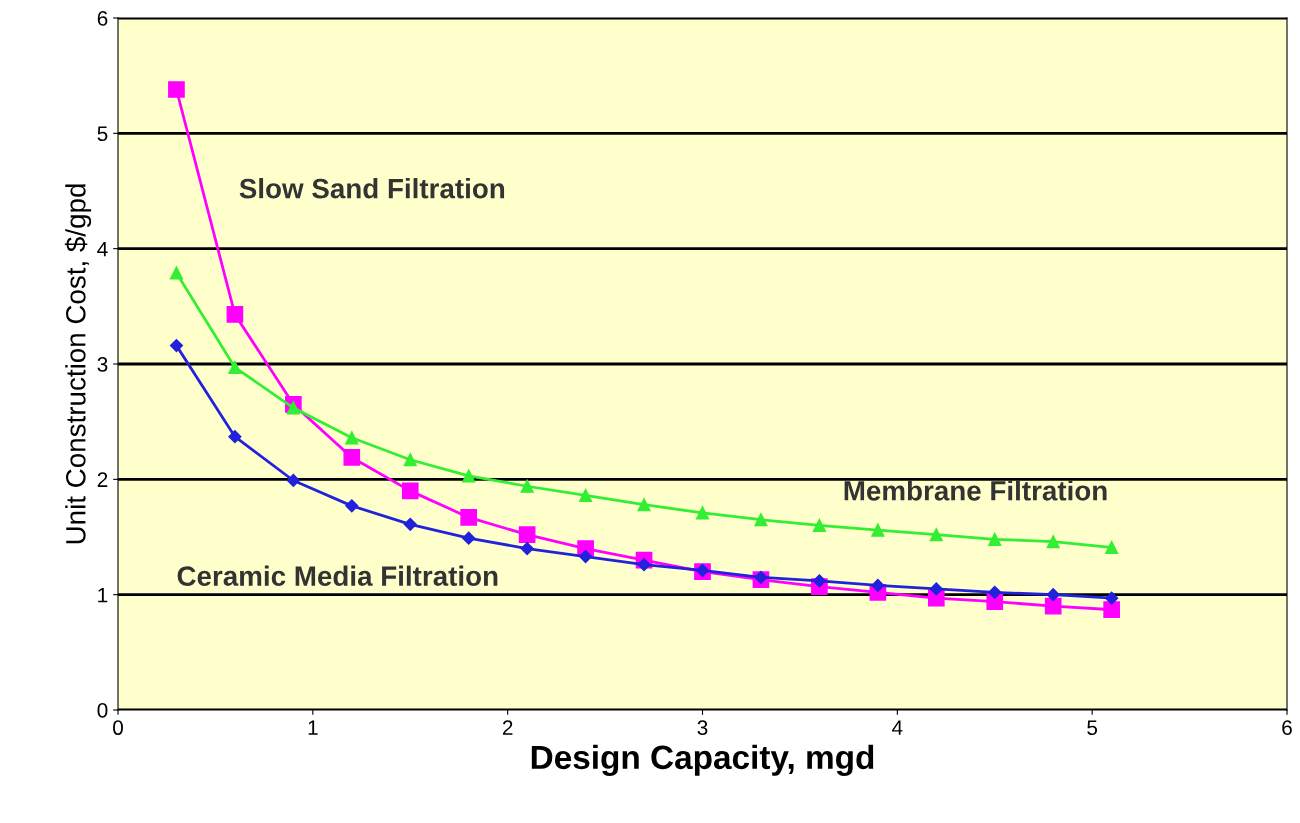  Describe the element at coordinates (102, 18) in the screenshot. I see `y-tick-label: 6` at that location.